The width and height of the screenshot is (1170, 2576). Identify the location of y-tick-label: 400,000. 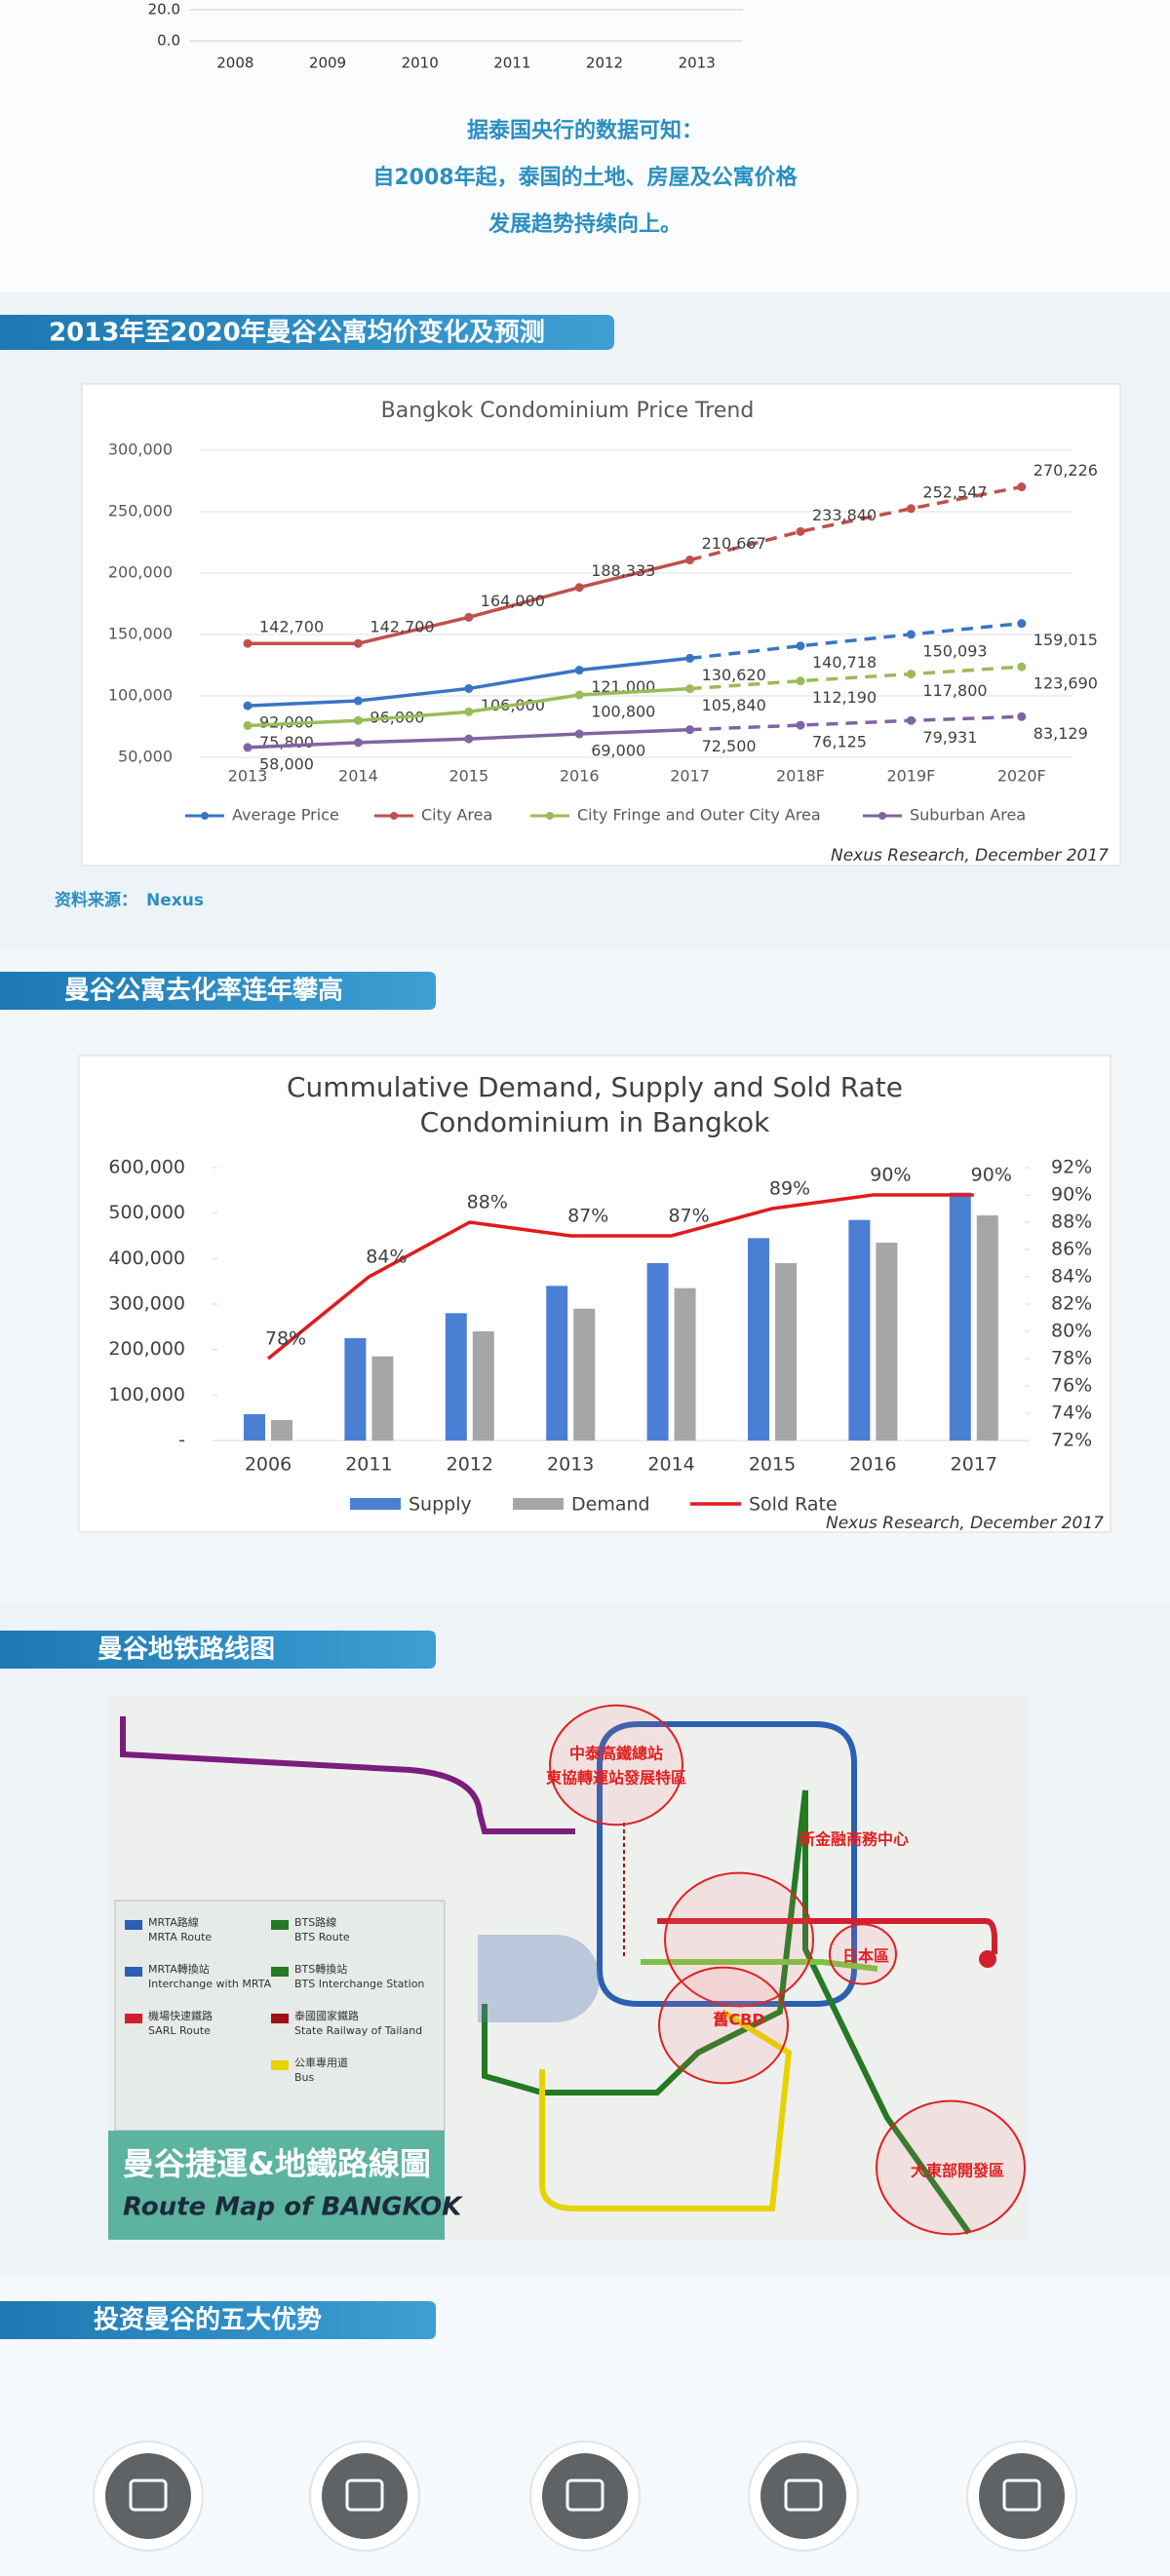
(146, 1258).